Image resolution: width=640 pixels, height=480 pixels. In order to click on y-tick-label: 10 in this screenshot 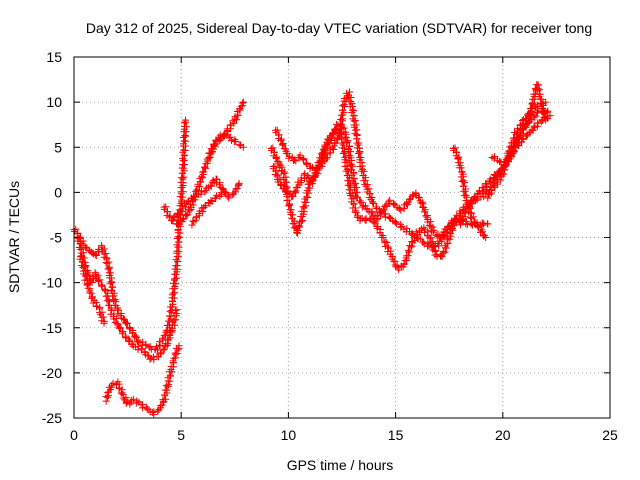, I will do `click(54, 102)`.